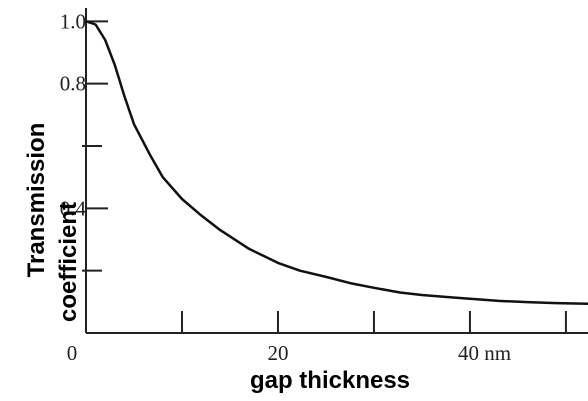 Image resolution: width=588 pixels, height=401 pixels. What do you see at coordinates (36, 200) in the screenshot?
I see `y-axis-label: Transmission` at bounding box center [36, 200].